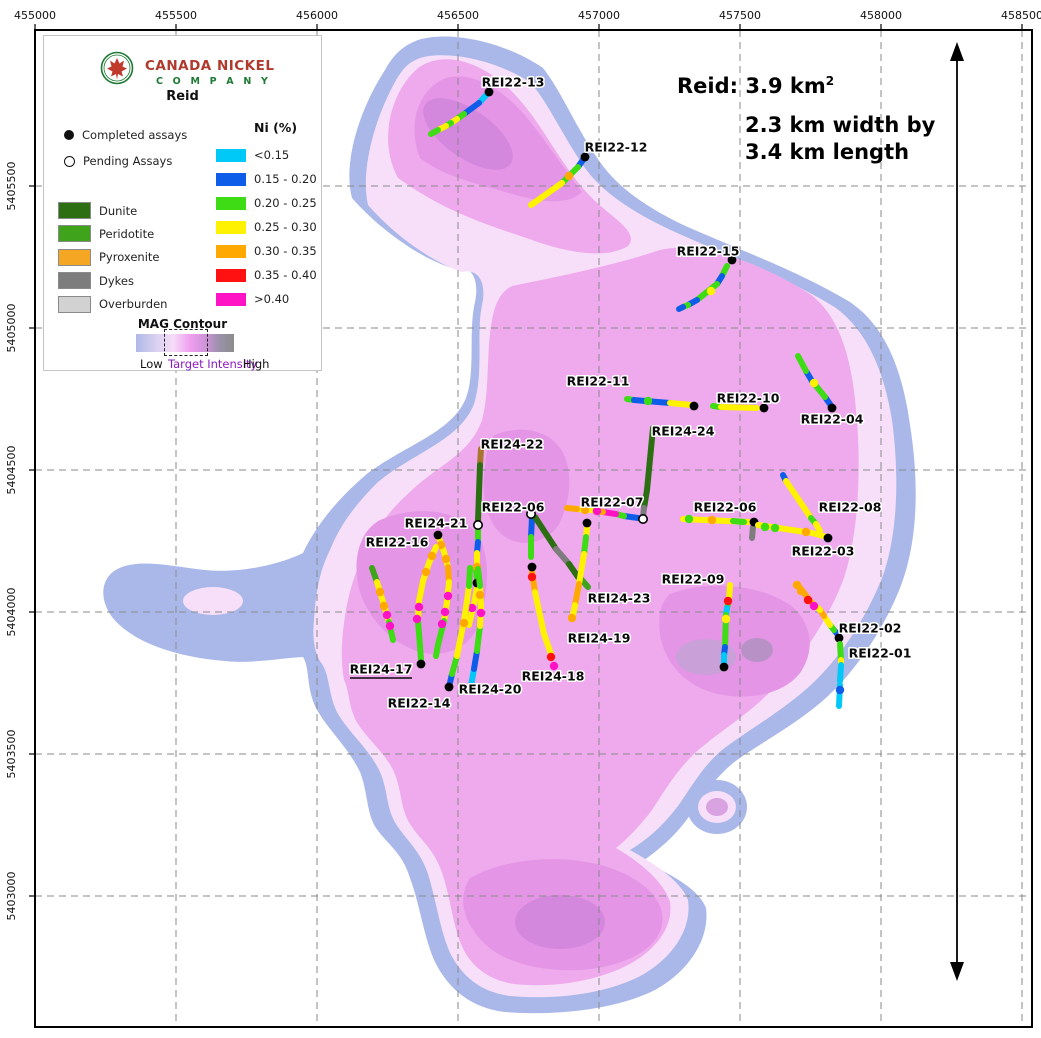 Image resolution: width=1041 pixels, height=1038 pixels. Describe the element at coordinates (109, 257) in the screenshot. I see `lithology-item: Pyroxenite` at that location.